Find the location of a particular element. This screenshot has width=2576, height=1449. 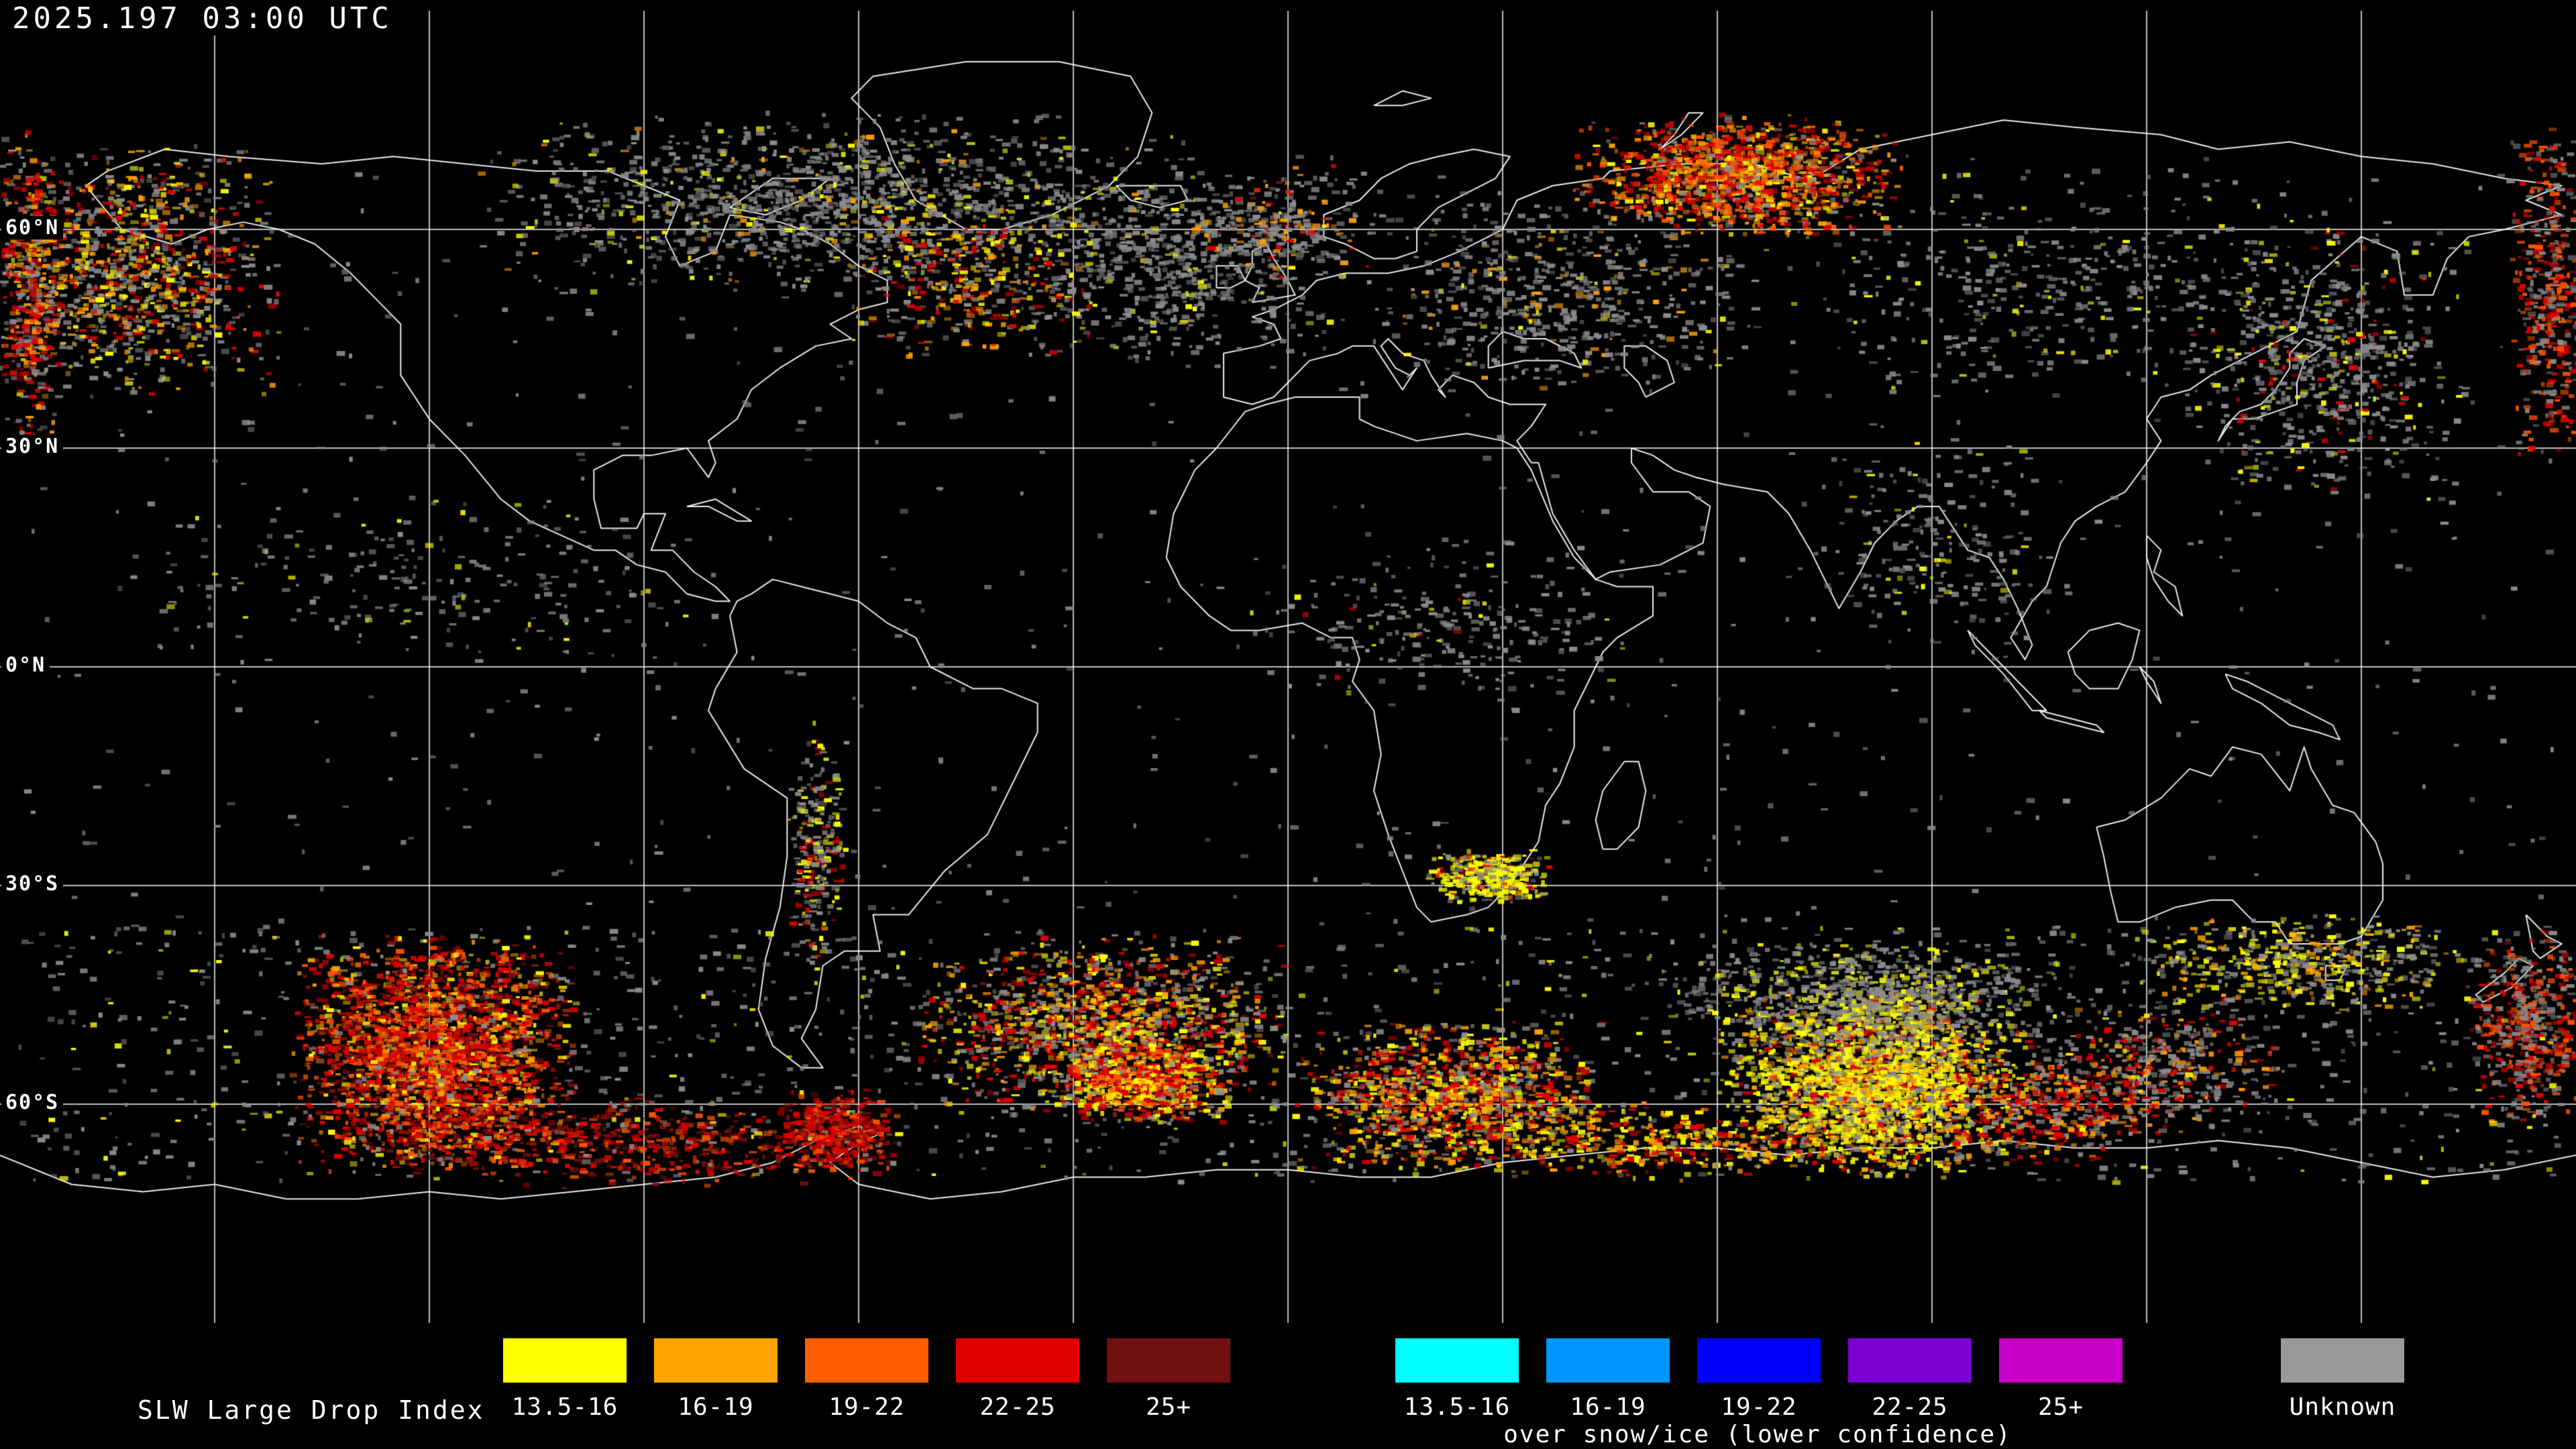

legend-entry-liquid-4: 22-25 is located at coordinates (1017, 1379).